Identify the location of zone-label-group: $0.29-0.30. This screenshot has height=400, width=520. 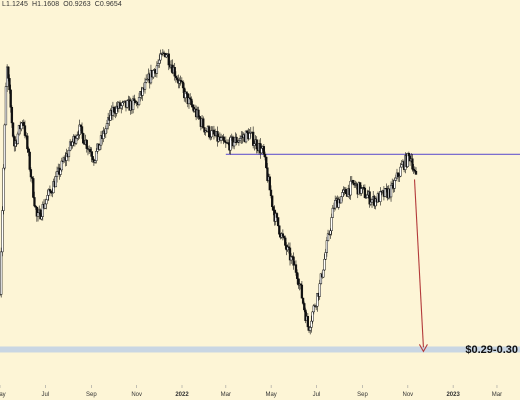
(491, 350).